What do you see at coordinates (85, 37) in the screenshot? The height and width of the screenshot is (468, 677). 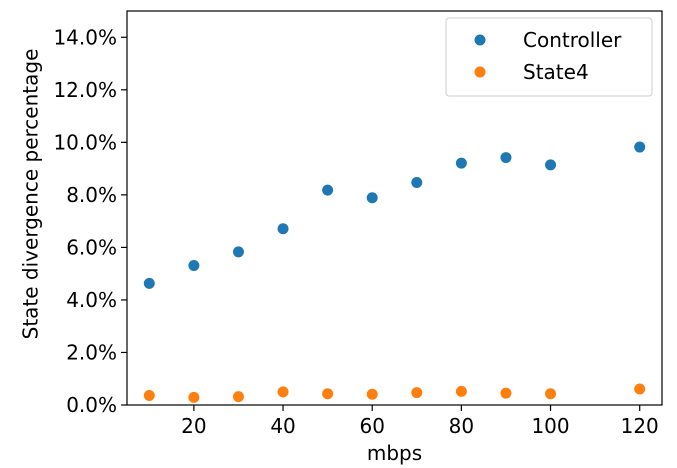 I see `y-tick-label: 14.0%` at bounding box center [85, 37].